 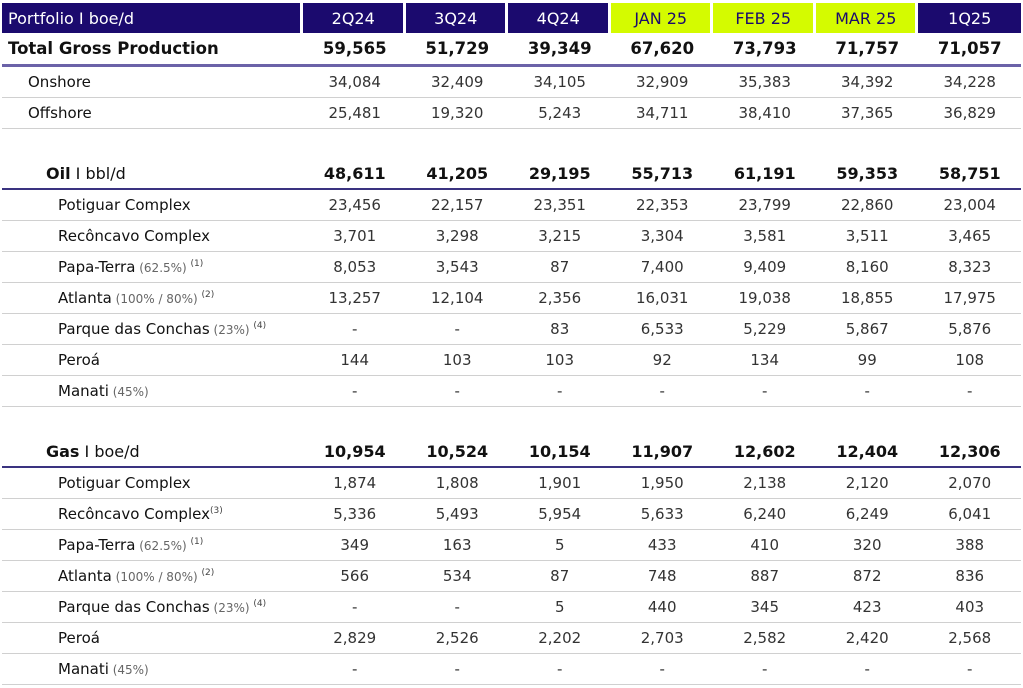 What do you see at coordinates (134, 607) in the screenshot?
I see `row-name: Parque das Conchas` at bounding box center [134, 607].